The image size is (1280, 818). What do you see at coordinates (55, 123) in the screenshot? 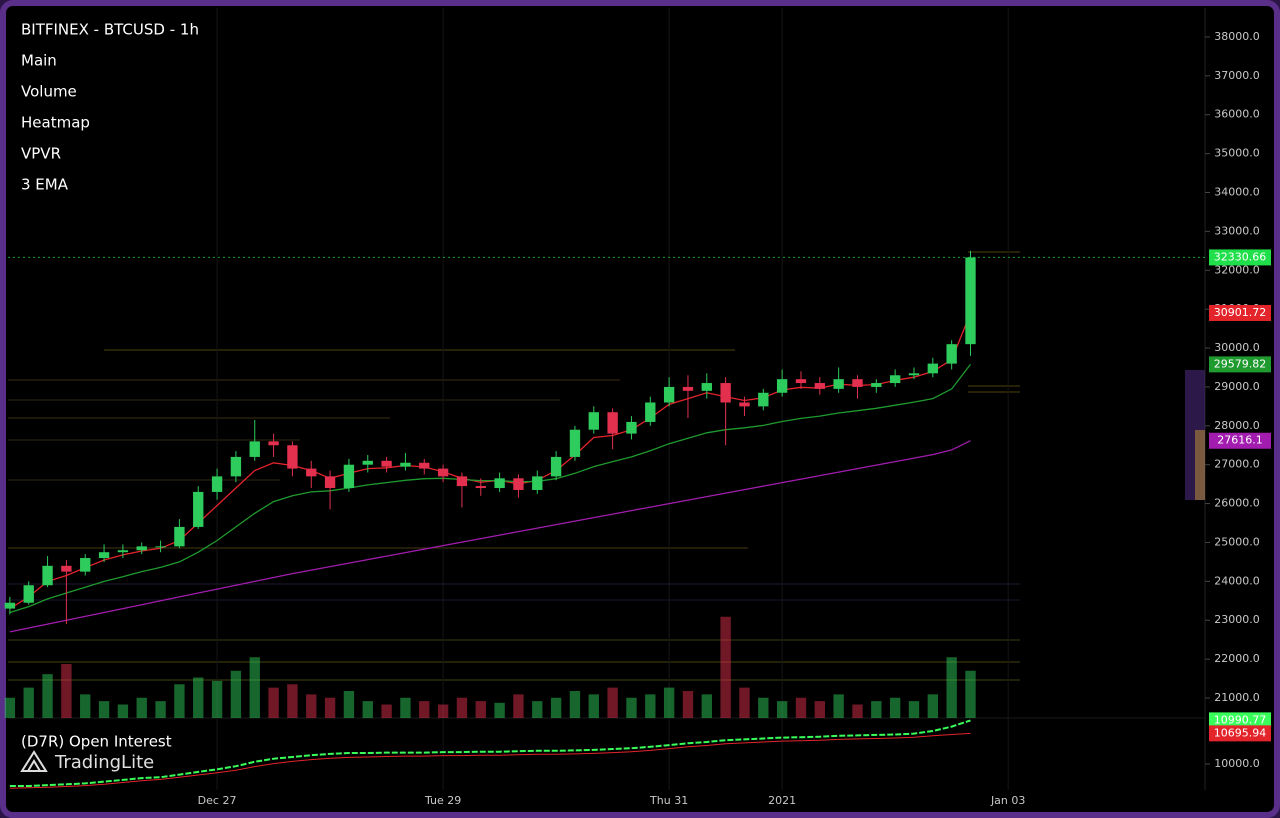
I see `indicator-label: Heatmap` at bounding box center [55, 123].